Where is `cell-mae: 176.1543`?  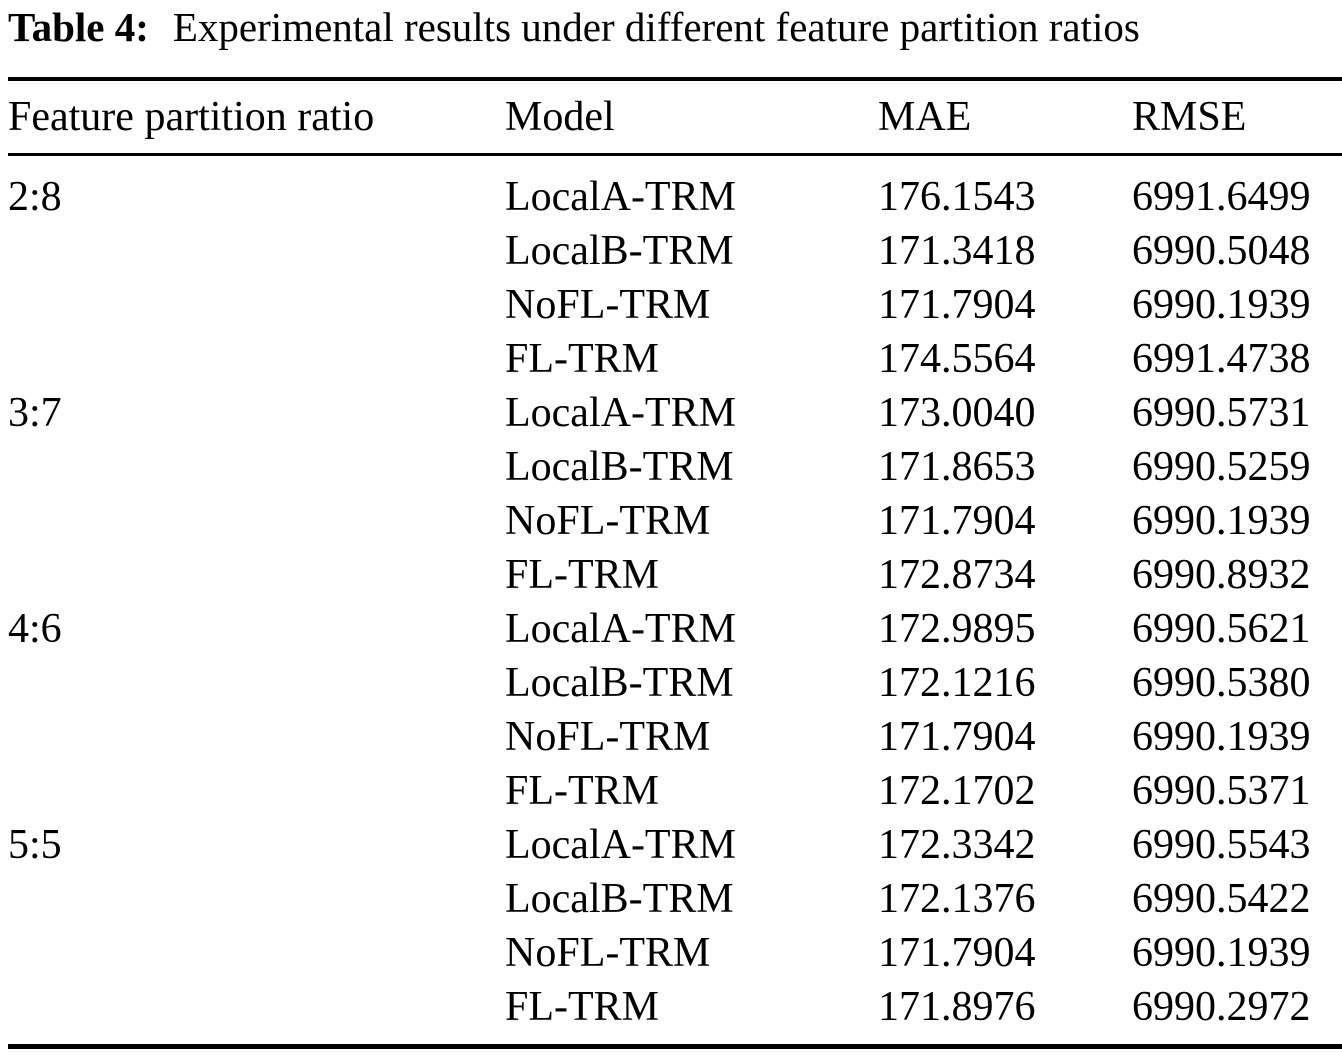
cell-mae: 176.1543 is located at coordinates (957, 197).